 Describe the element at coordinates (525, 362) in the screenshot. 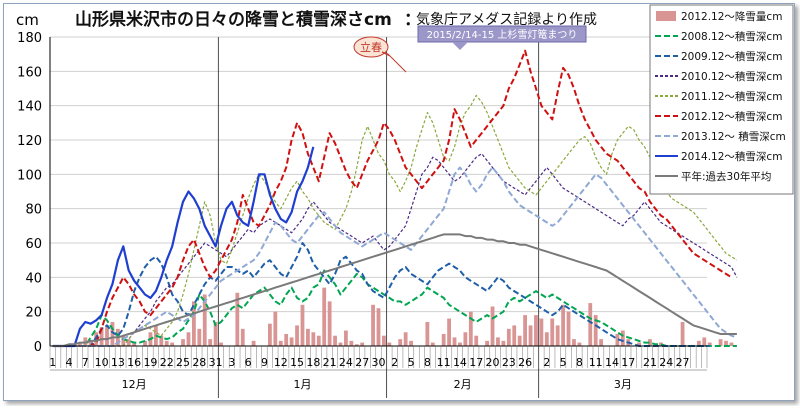

I see `x-tick-label: 26` at that location.